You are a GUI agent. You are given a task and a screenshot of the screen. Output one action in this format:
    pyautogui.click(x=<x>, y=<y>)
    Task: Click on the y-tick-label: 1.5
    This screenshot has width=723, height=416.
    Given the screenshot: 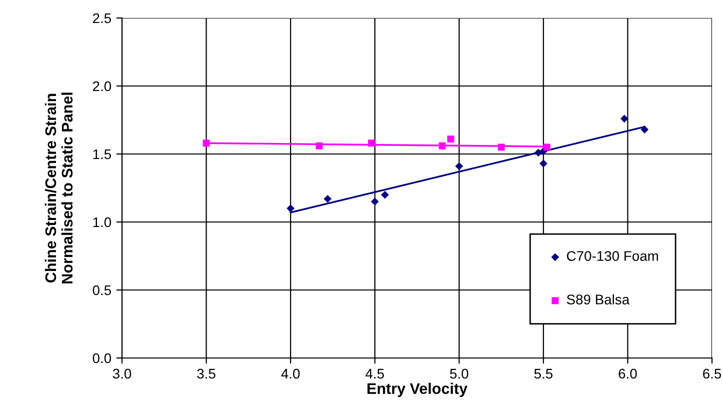 What is the action you would take?
    pyautogui.click(x=102, y=154)
    